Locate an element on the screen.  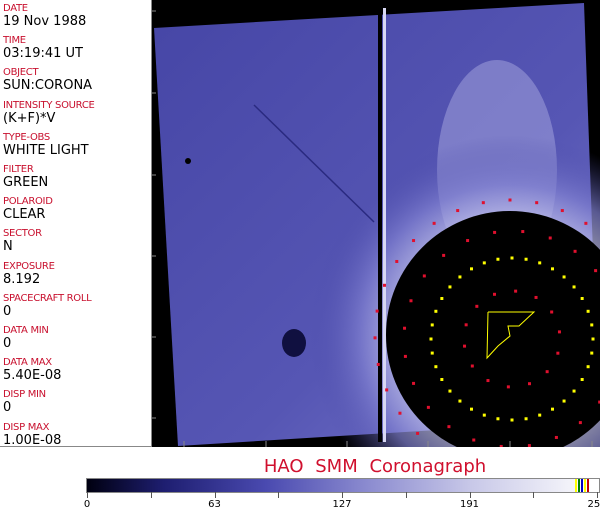
field-label: SPACECRAFT ROLL is located at coordinates (47, 298).